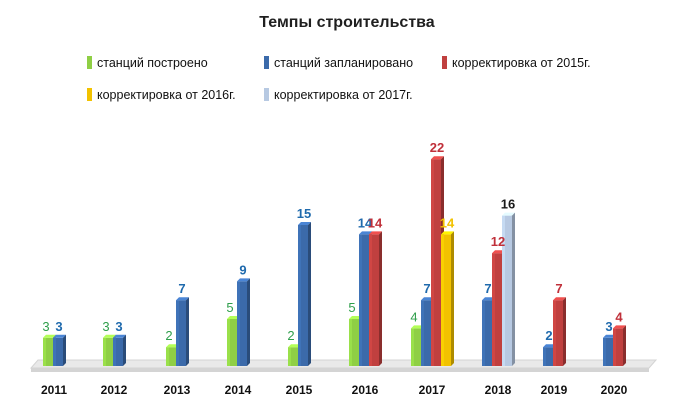 This screenshot has height=412, width=695. I want to click on legend-item-1: станций построено, so click(147, 63).